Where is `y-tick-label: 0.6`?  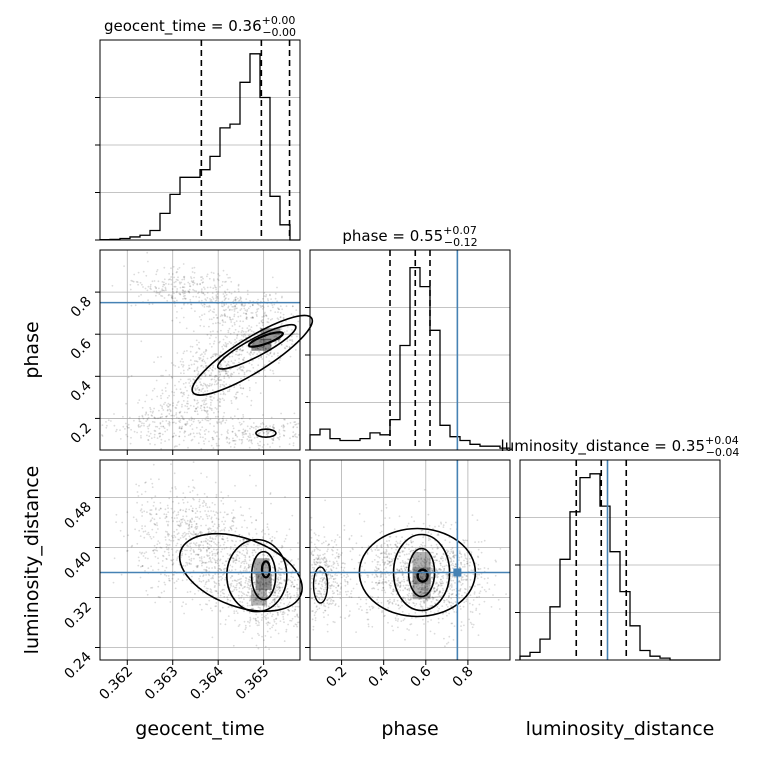 y-tick-label: 0.6 is located at coordinates (81, 349).